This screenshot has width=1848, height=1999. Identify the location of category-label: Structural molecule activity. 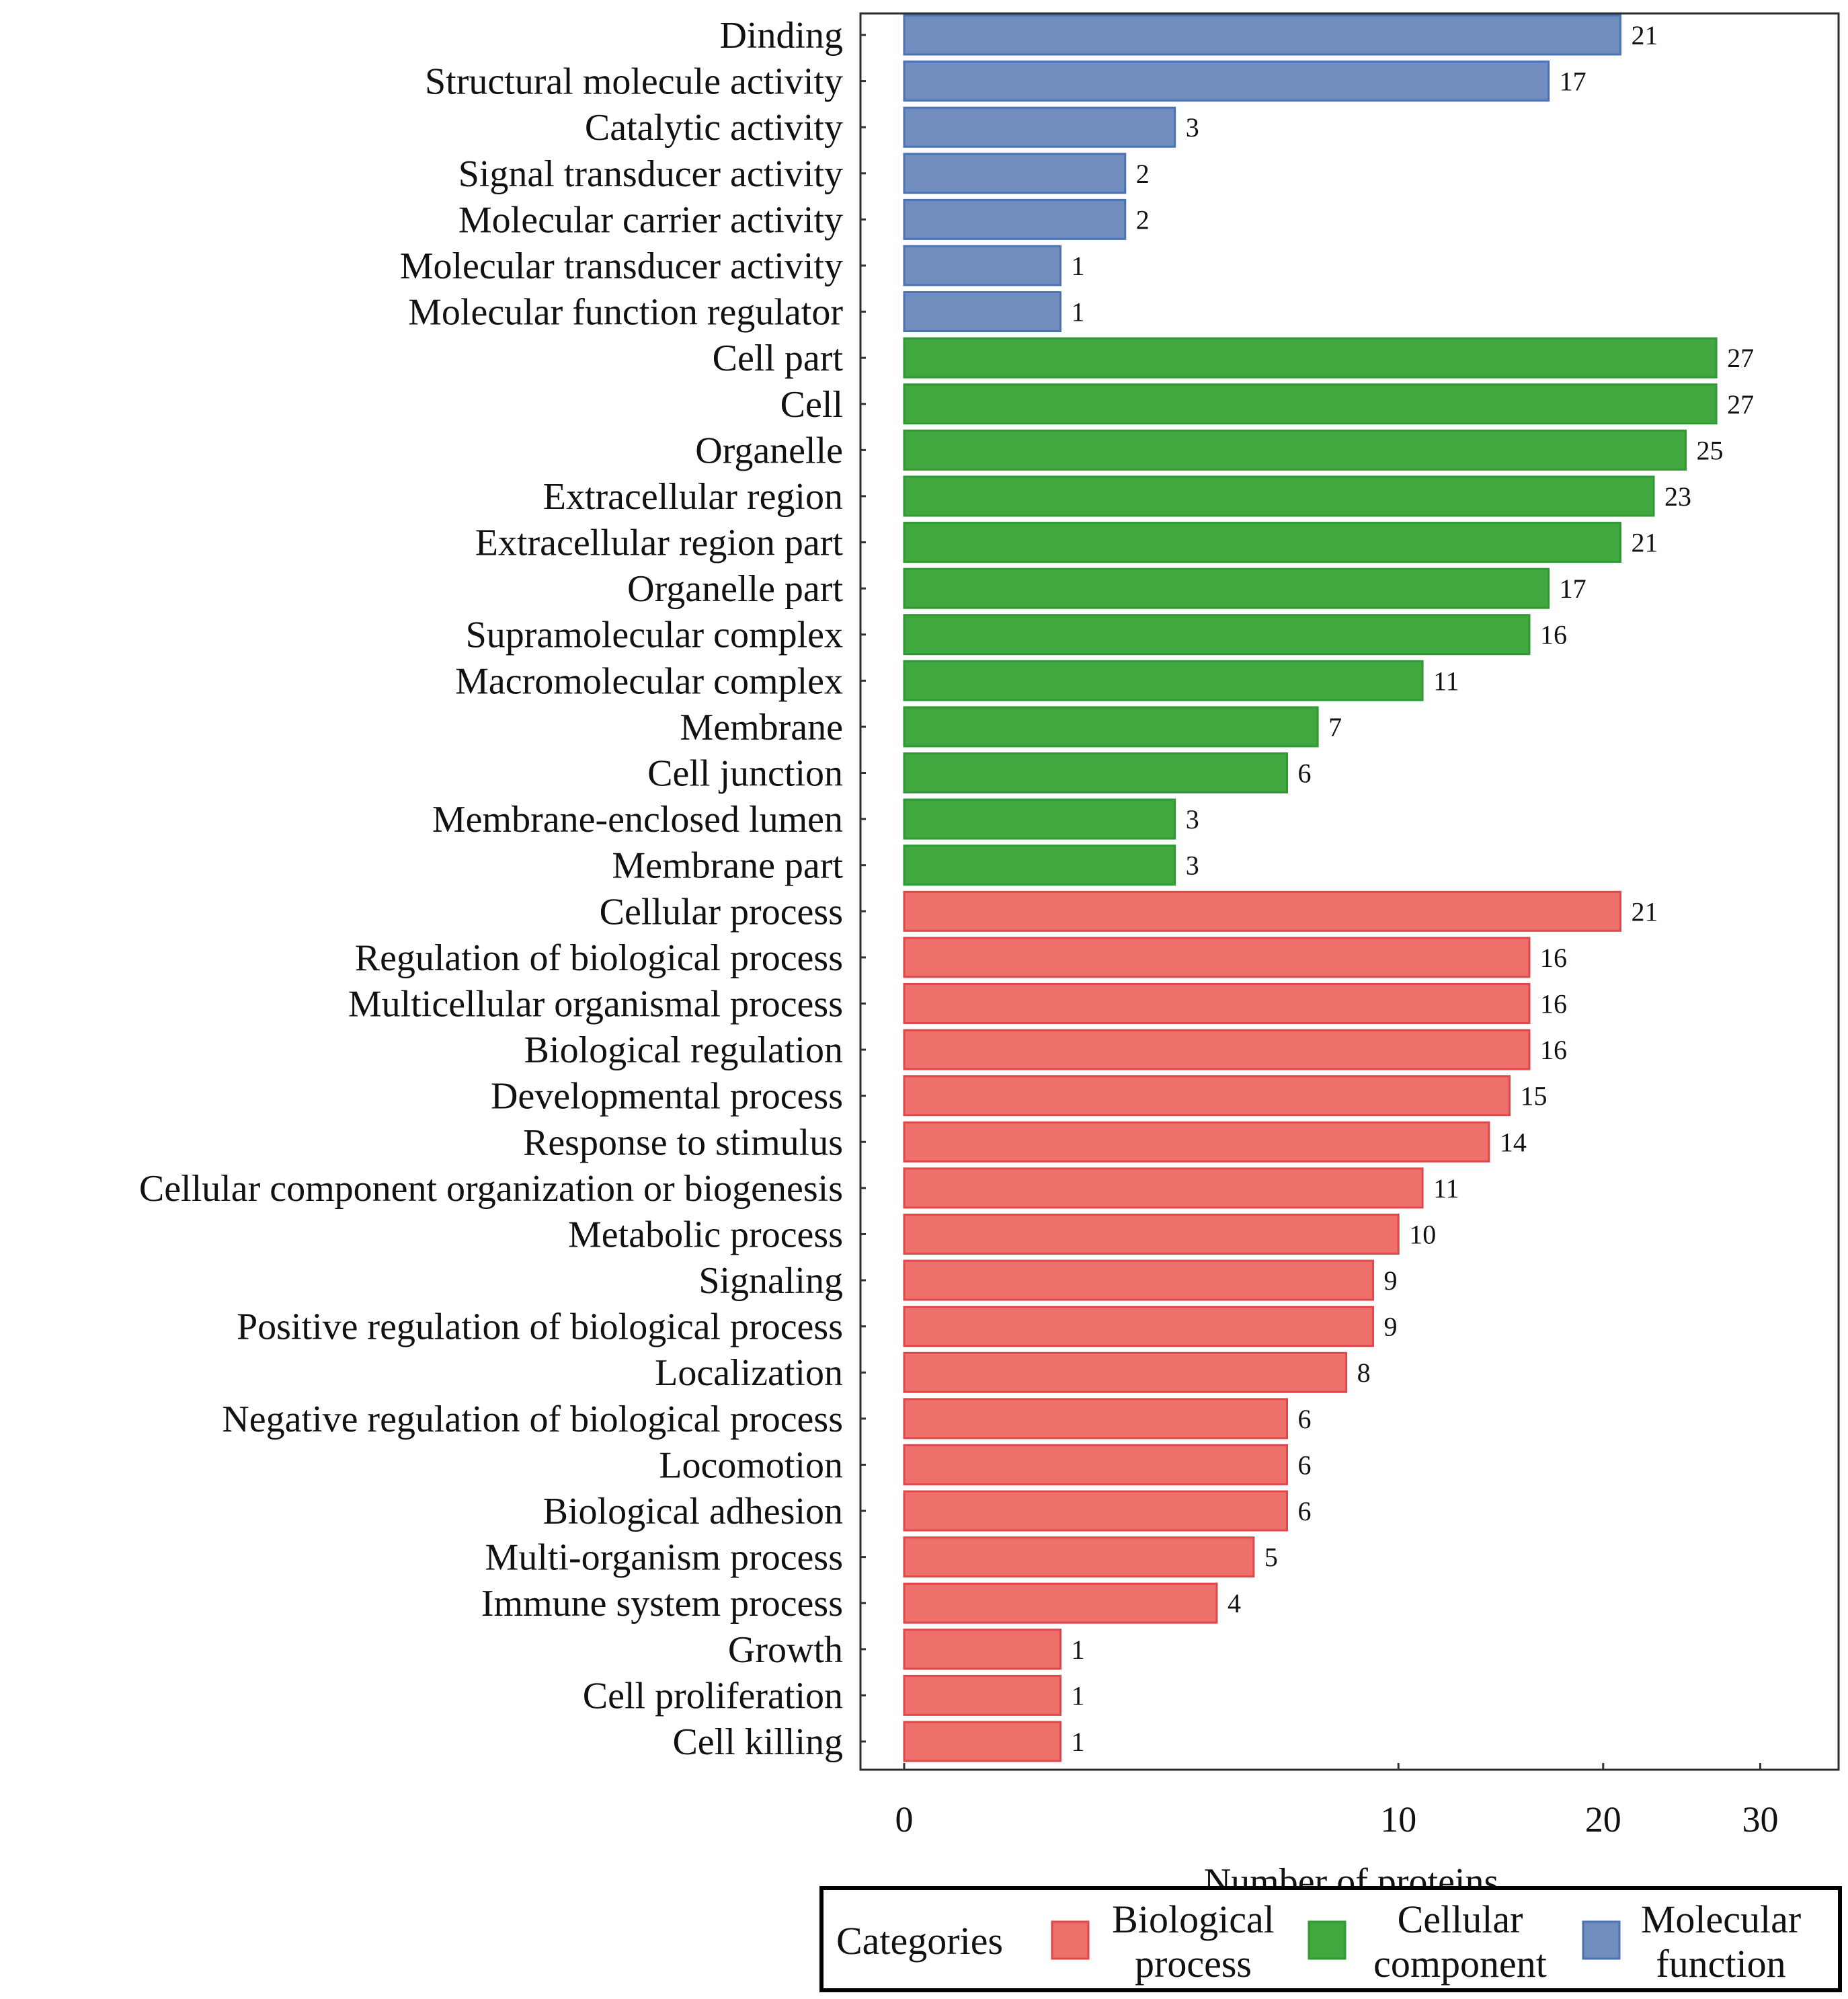
(634, 82).